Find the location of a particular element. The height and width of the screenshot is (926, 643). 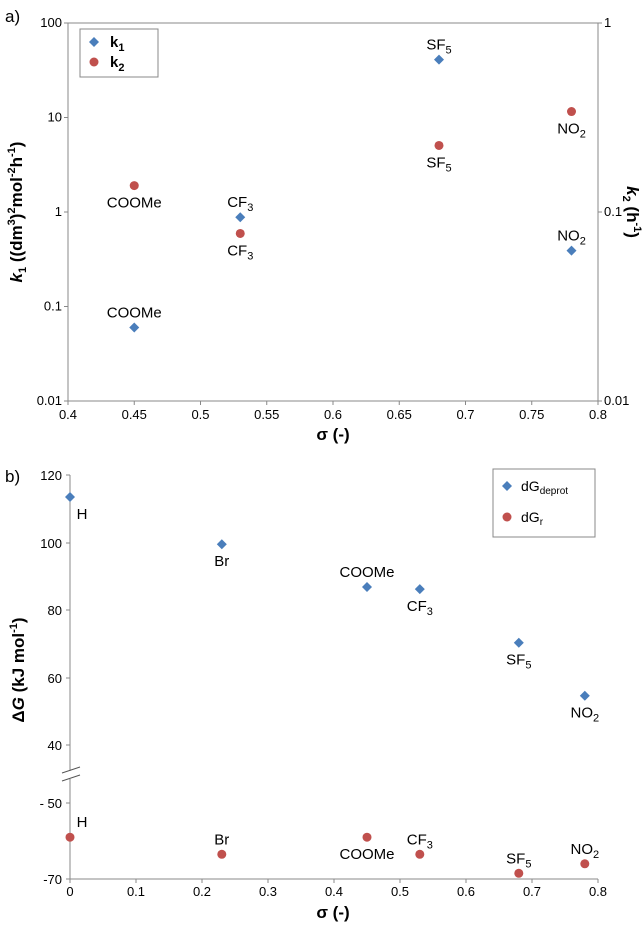

k2-point-label: COOMe is located at coordinates (134, 203).